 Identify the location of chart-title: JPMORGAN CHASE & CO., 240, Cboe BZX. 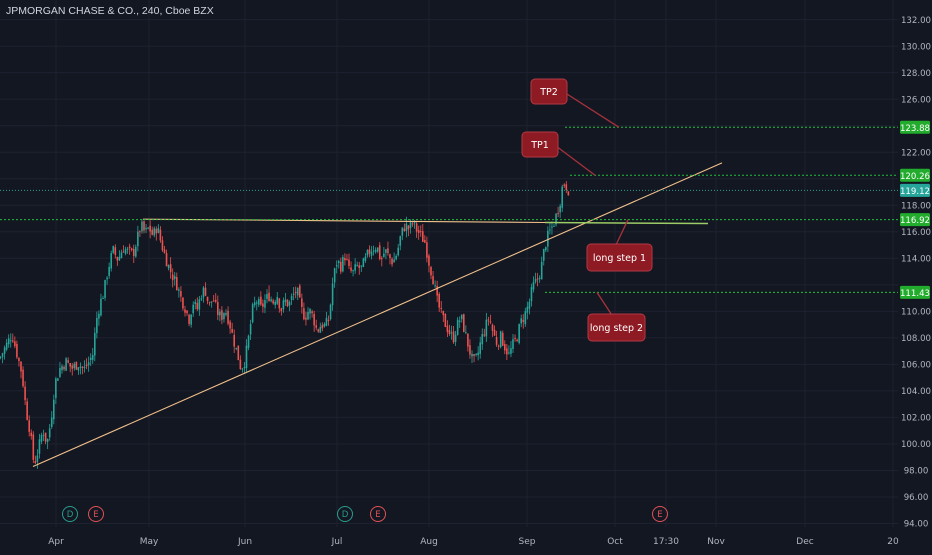
(110, 11).